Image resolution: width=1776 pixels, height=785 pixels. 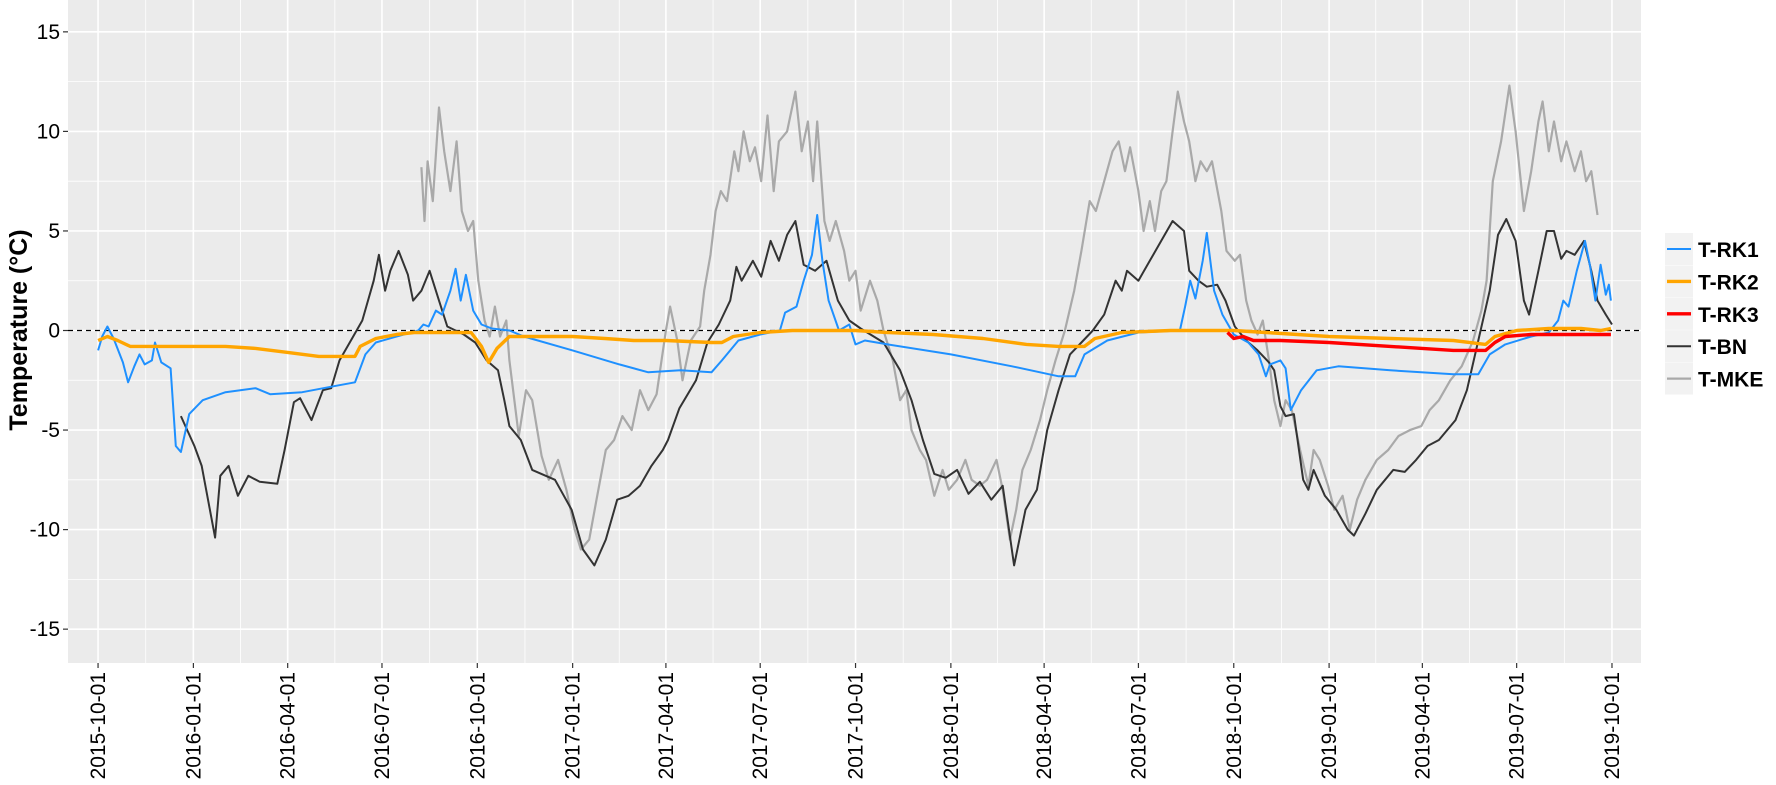 I want to click on y-tick-label: 10, so click(x=48, y=131).